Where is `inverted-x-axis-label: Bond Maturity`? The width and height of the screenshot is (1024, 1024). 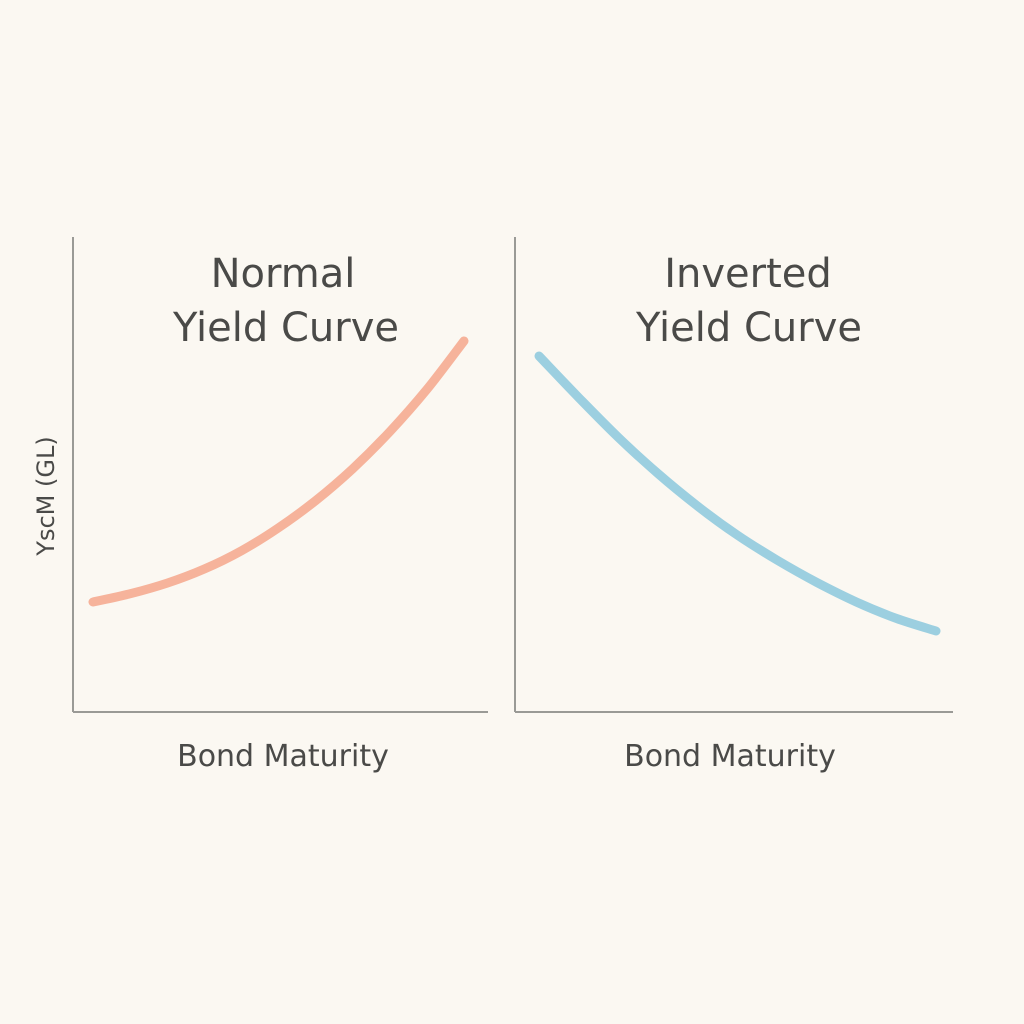
inverted-x-axis-label: Bond Maturity is located at coordinates (730, 756).